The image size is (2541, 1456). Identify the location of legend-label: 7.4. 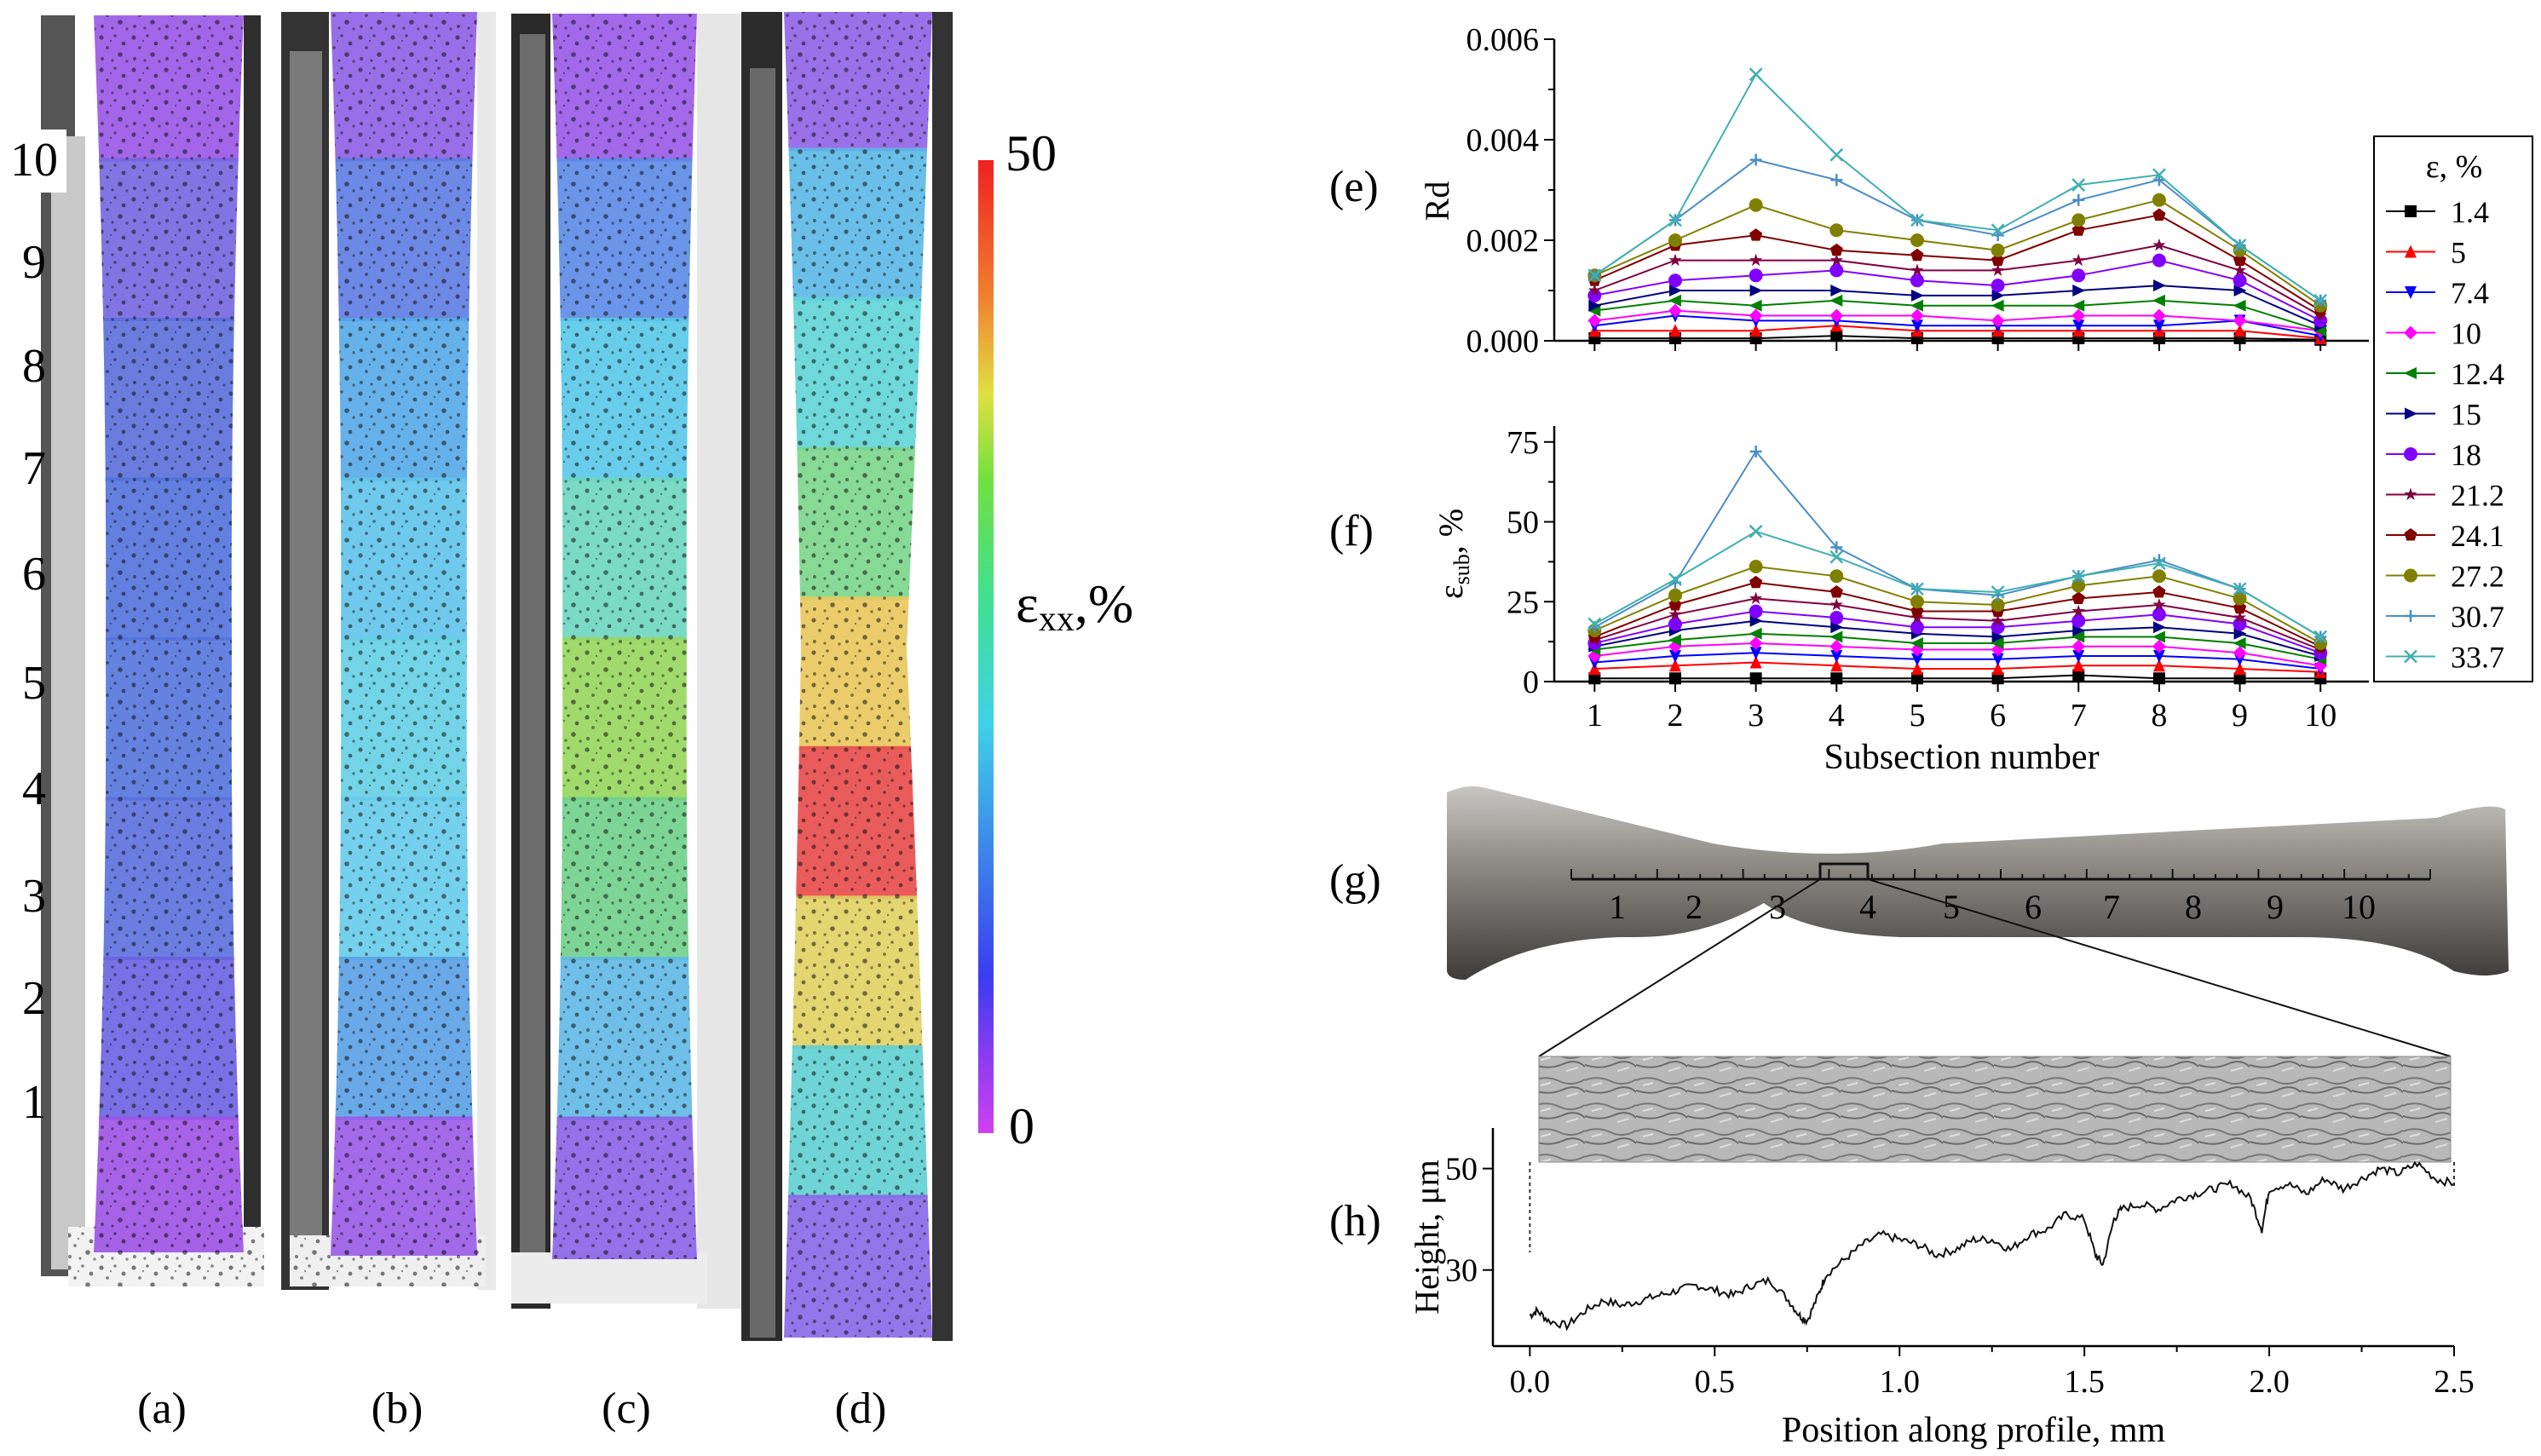
(2470, 293).